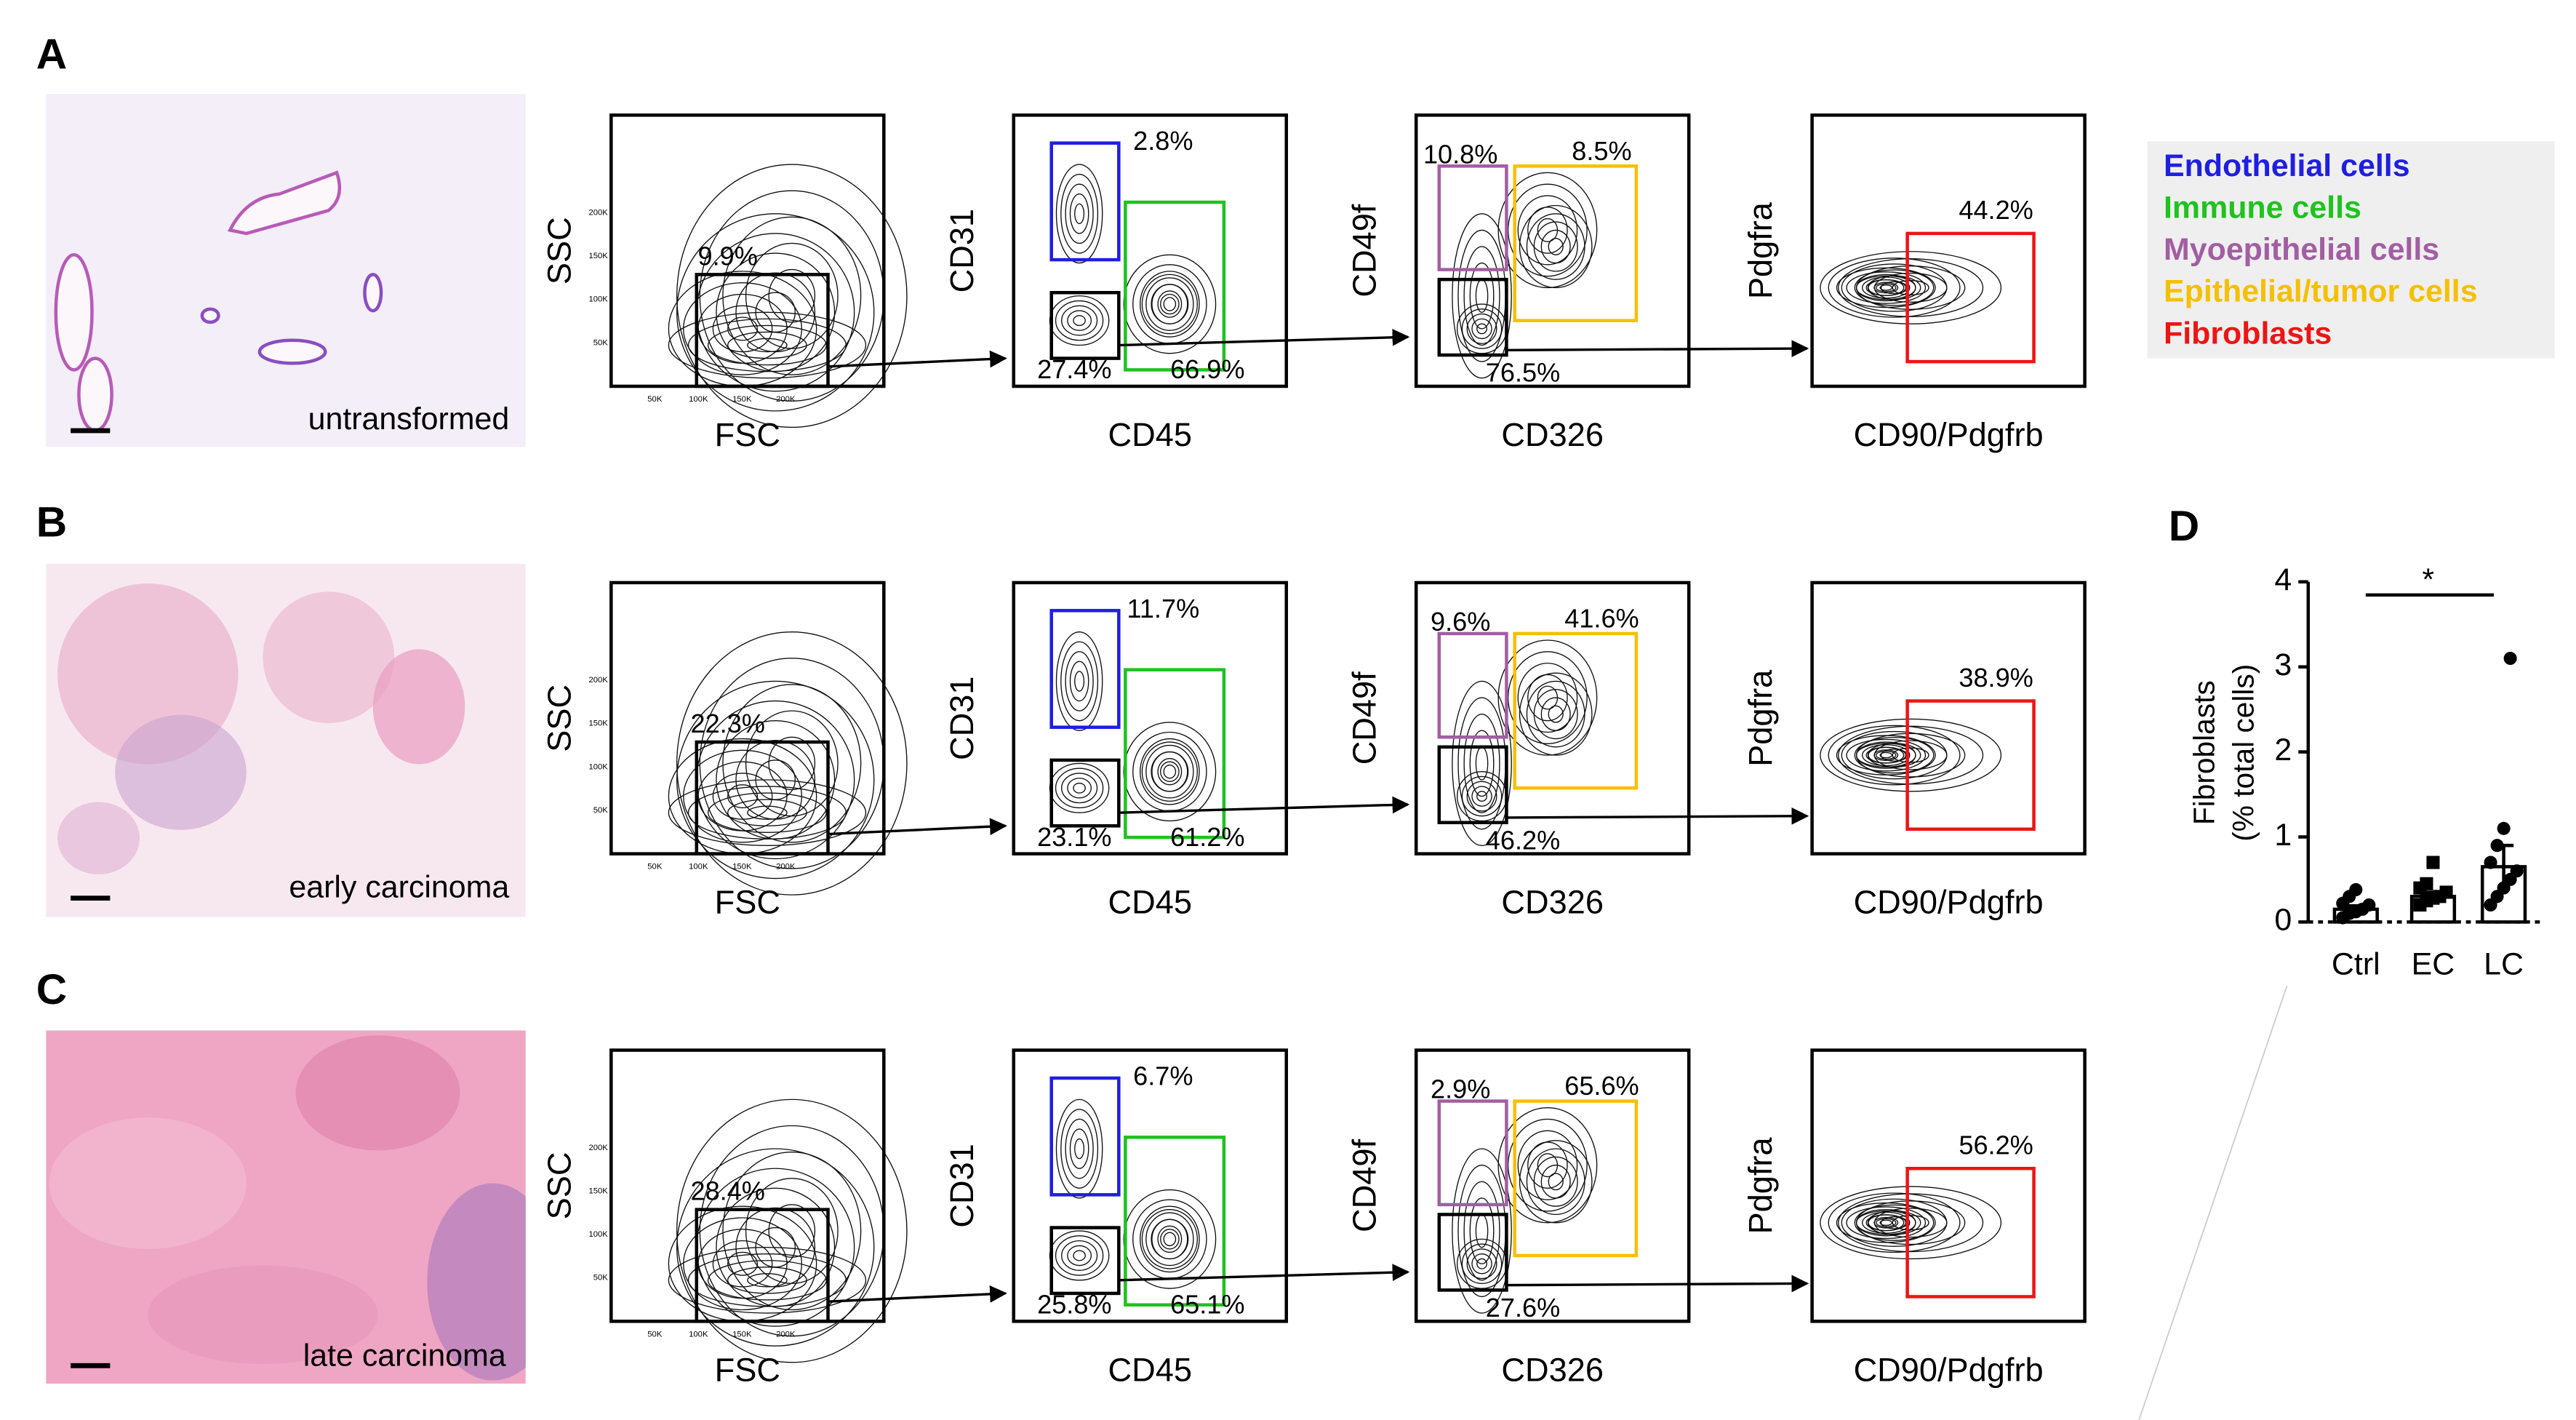  Describe the element at coordinates (558, 250) in the screenshot. I see `y-axis-label: SSC` at that location.